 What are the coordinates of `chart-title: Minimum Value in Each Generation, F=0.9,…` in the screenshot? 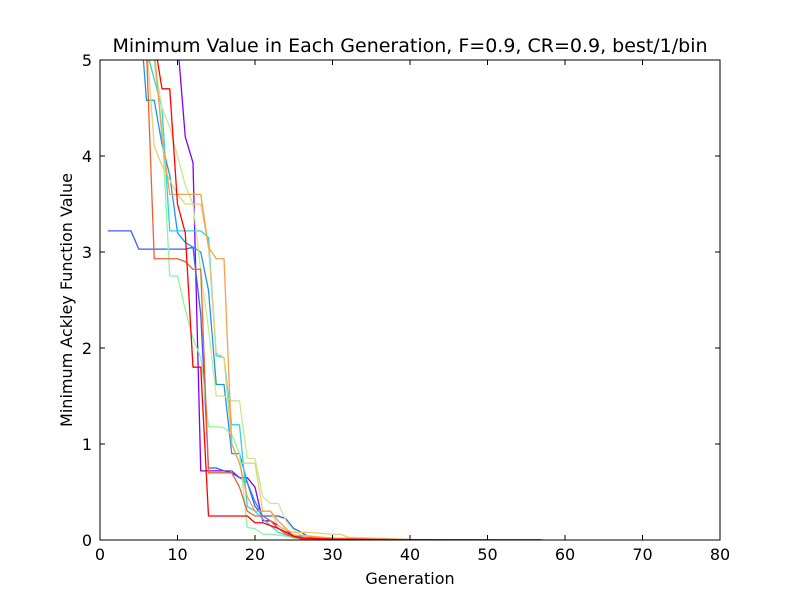 It's located at (409, 46).